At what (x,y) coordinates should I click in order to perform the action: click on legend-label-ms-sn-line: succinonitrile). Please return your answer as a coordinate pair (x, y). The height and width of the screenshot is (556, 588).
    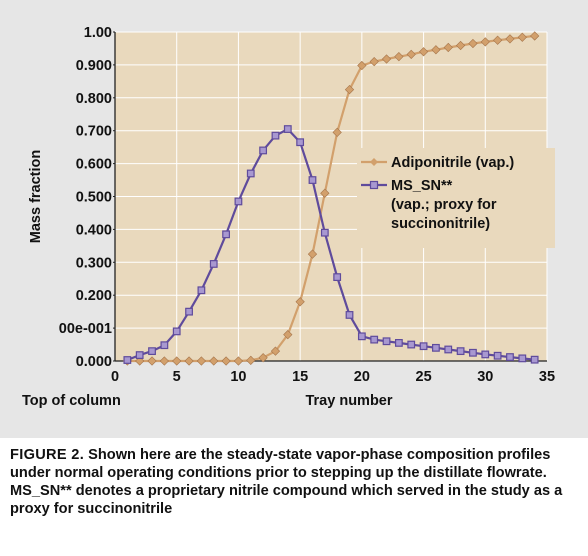
    Looking at the image, I should click on (440, 224).